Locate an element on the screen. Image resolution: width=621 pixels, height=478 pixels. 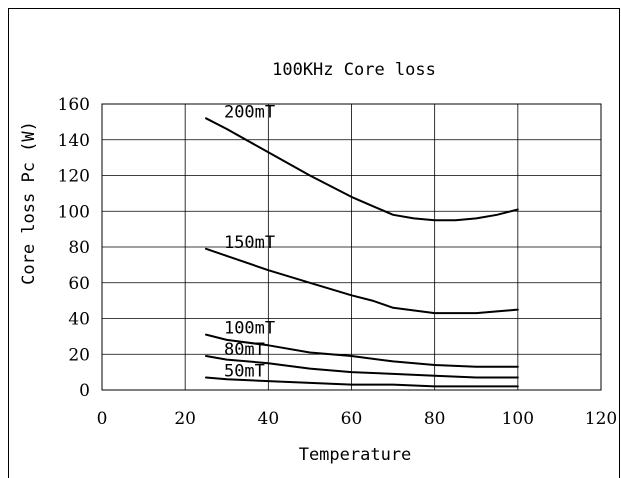
x-axis-label: Temperature is located at coordinates (355, 455).